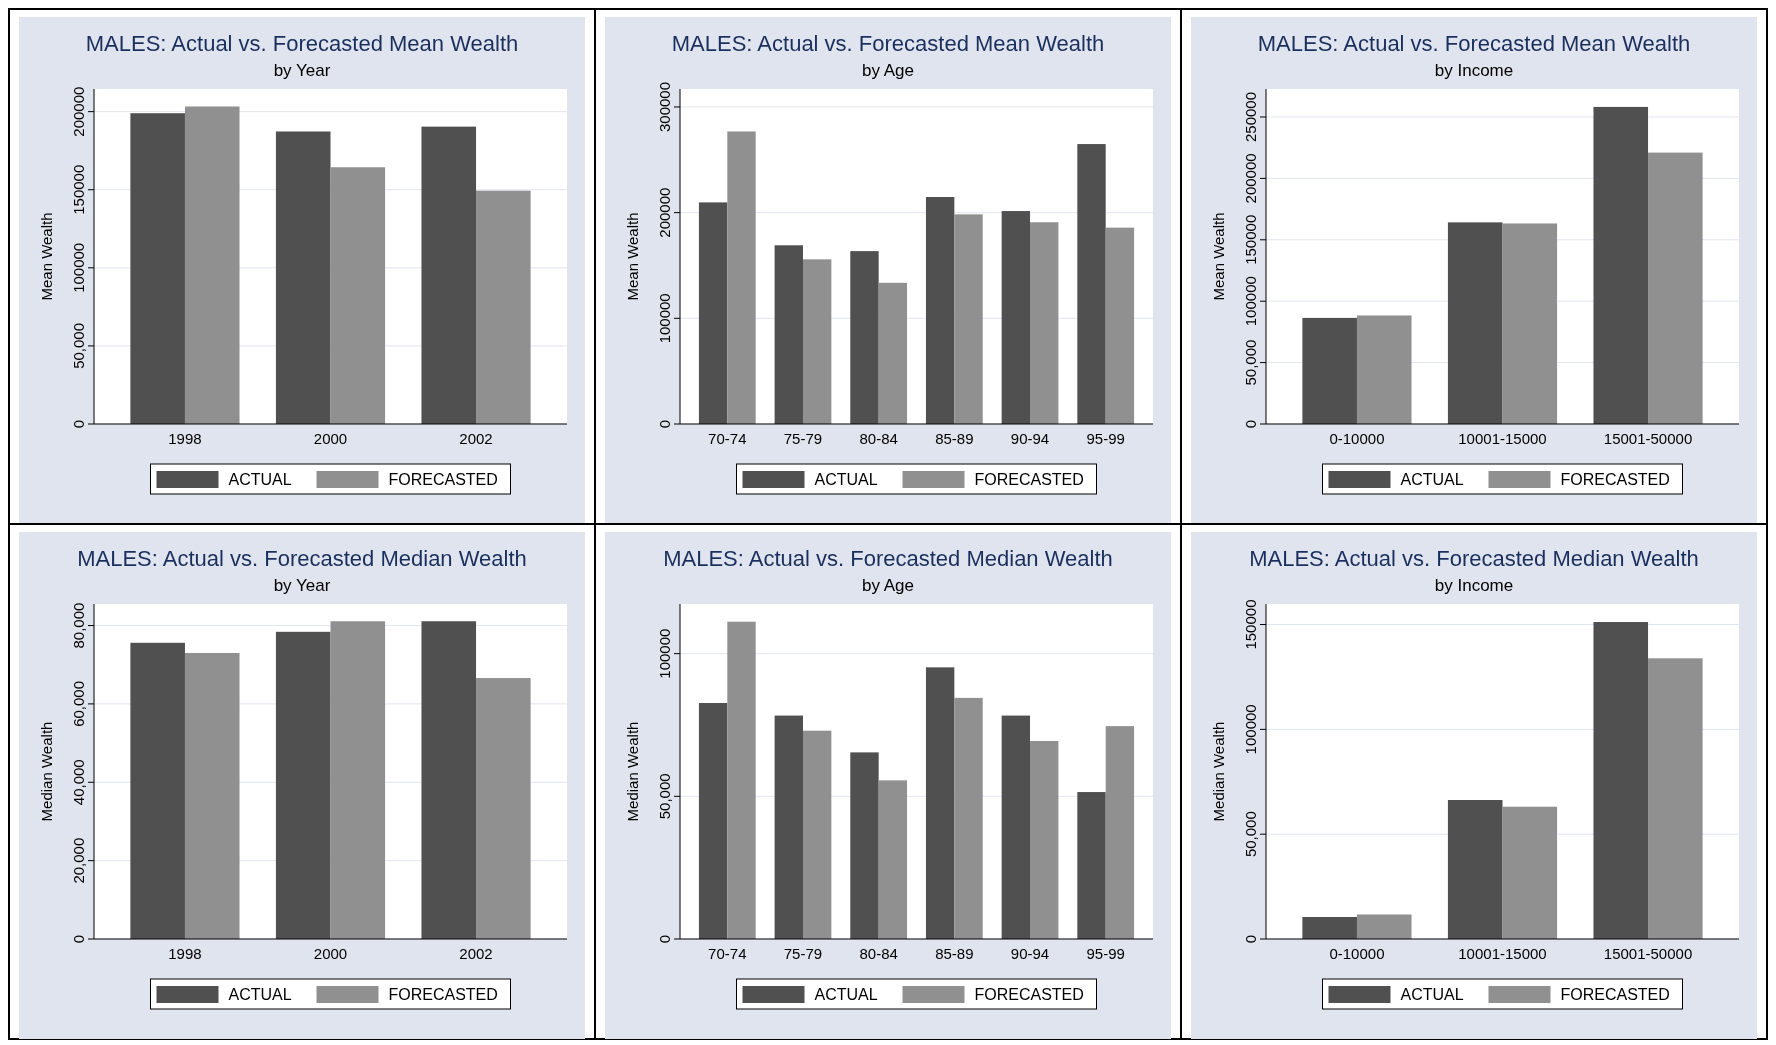 The height and width of the screenshot is (1045, 1776). What do you see at coordinates (1502, 438) in the screenshot?
I see `x-tick-label: 10001-15000` at bounding box center [1502, 438].